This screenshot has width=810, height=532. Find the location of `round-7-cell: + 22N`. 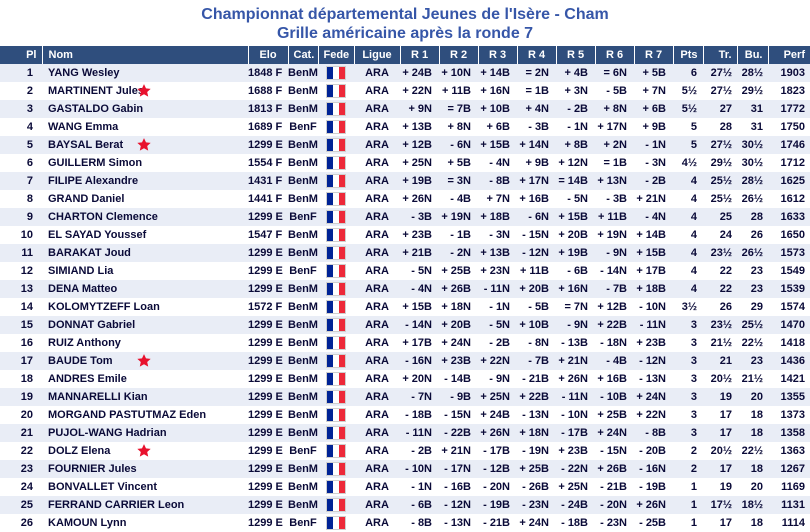

round-7-cell: + 22N is located at coordinates (651, 415).